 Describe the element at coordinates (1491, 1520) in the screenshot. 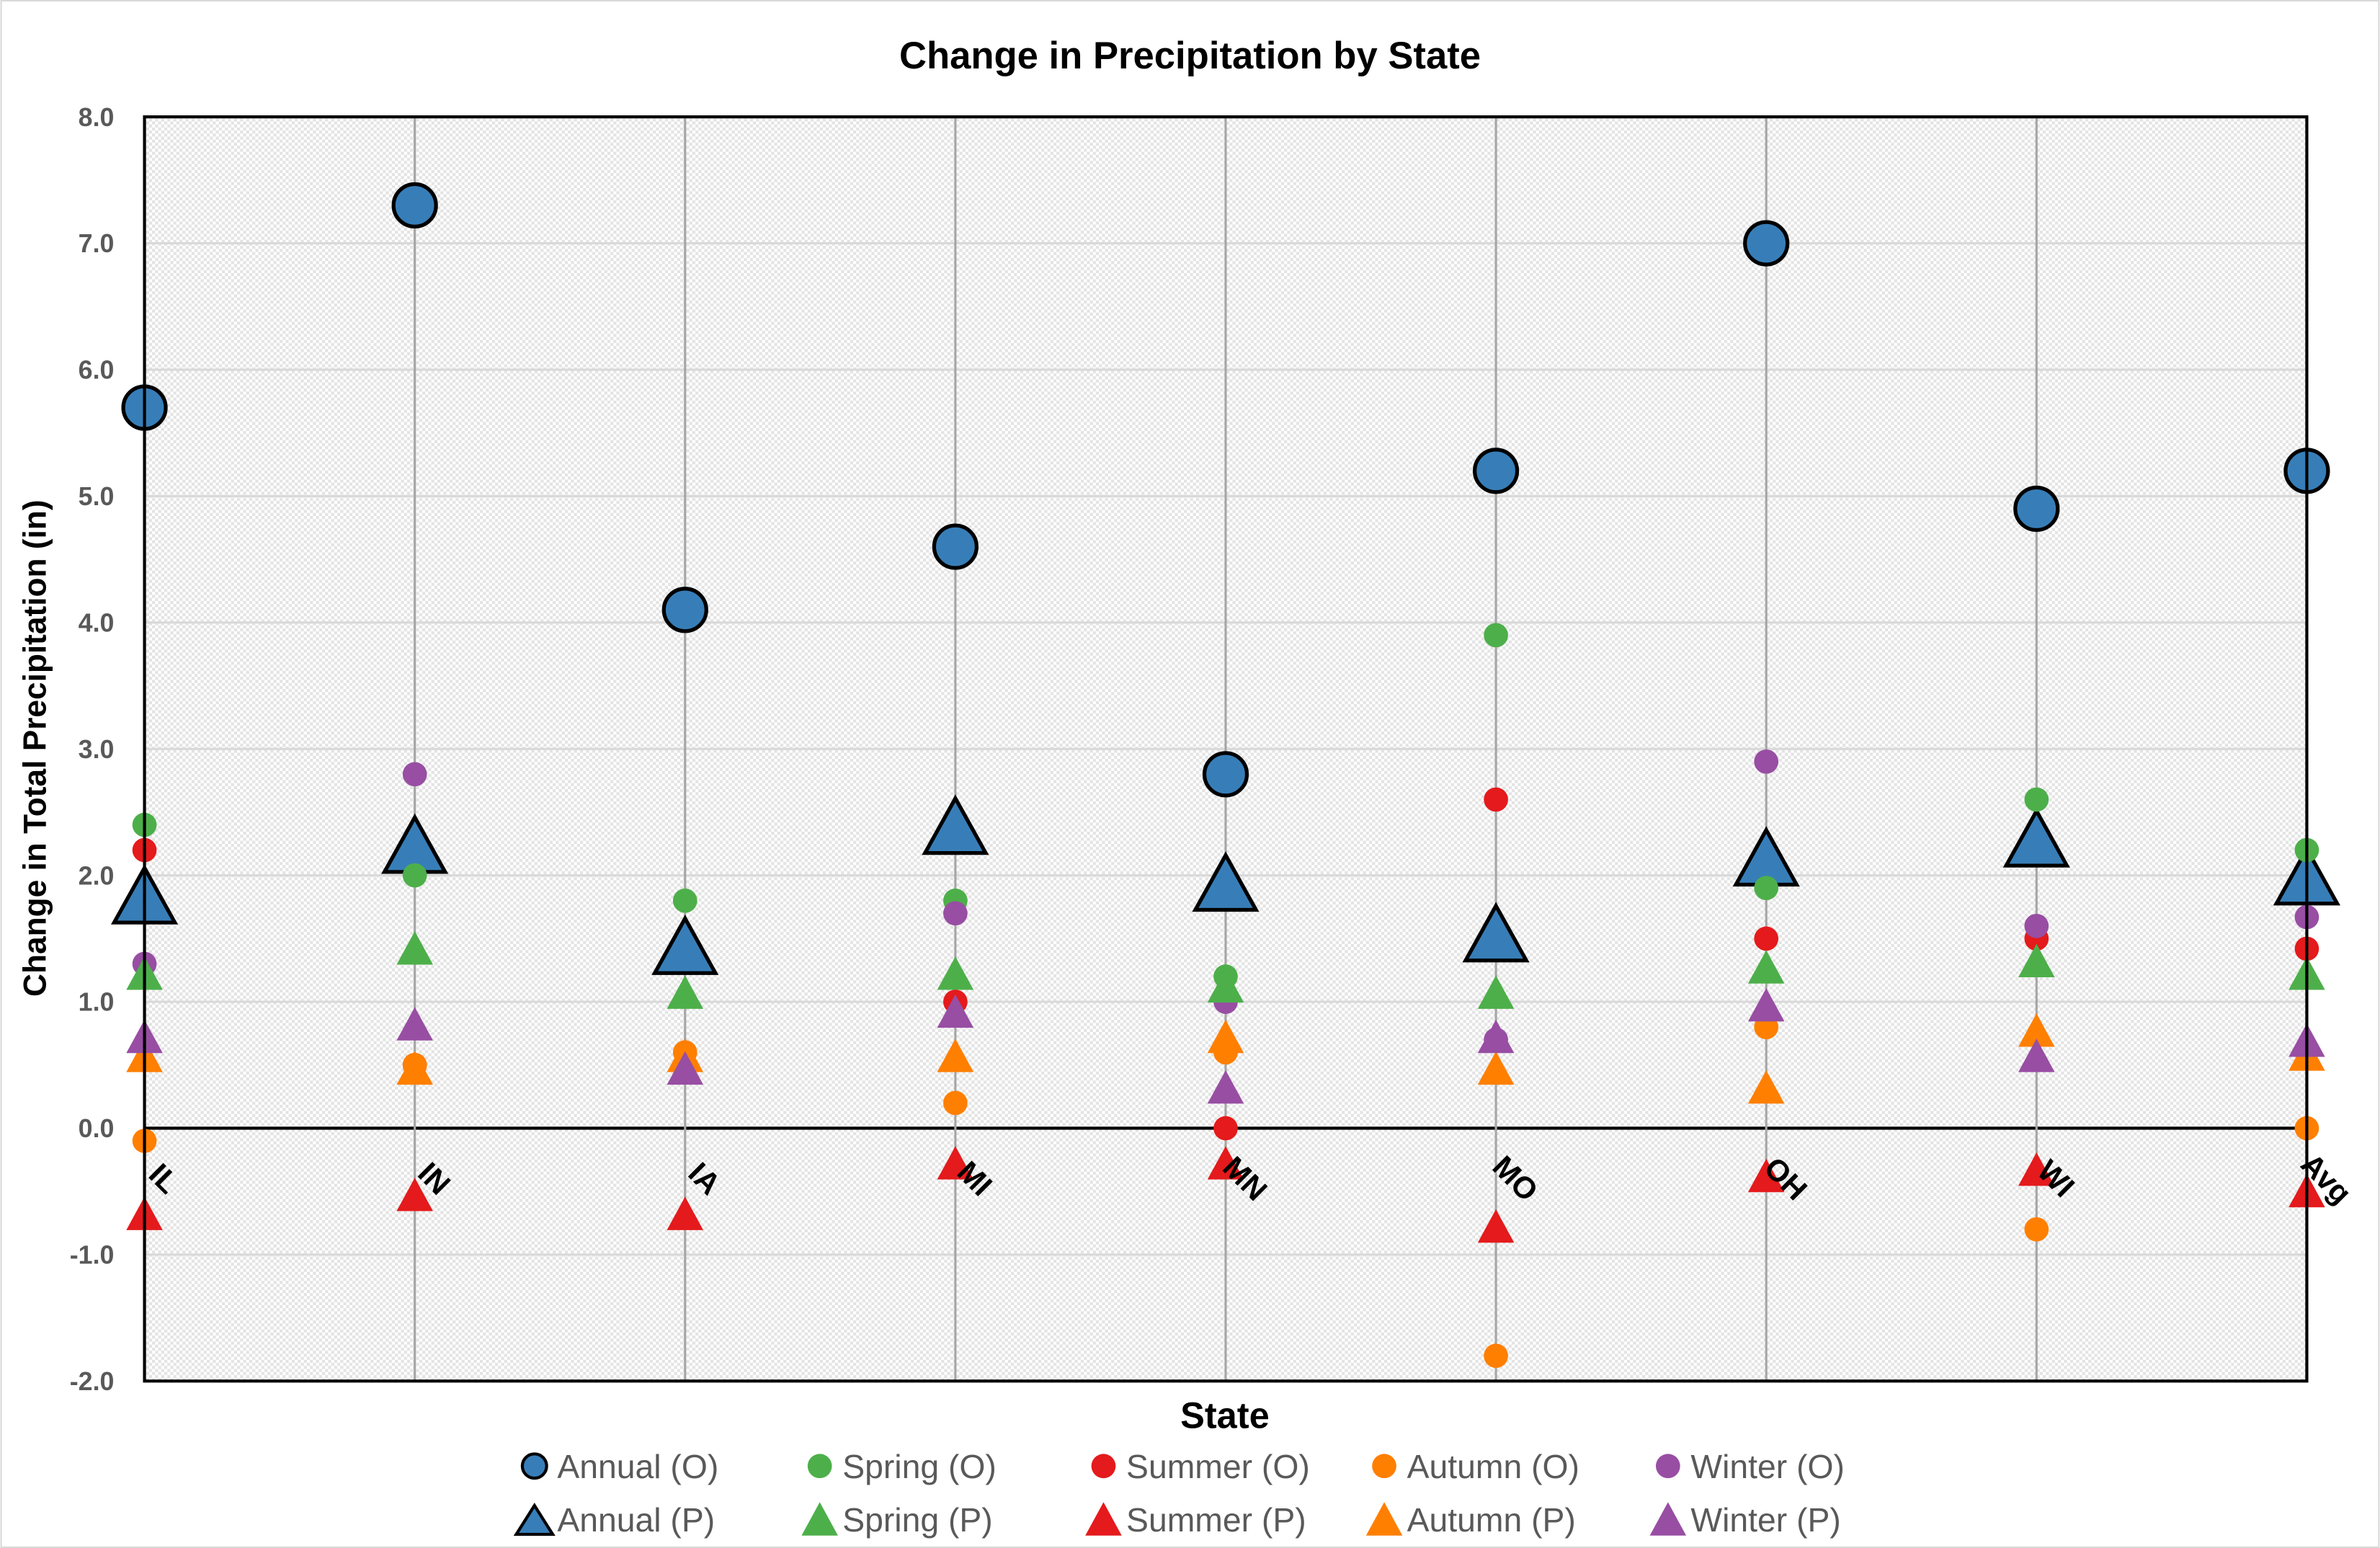

I see `legend-label: Autumn (P)` at that location.